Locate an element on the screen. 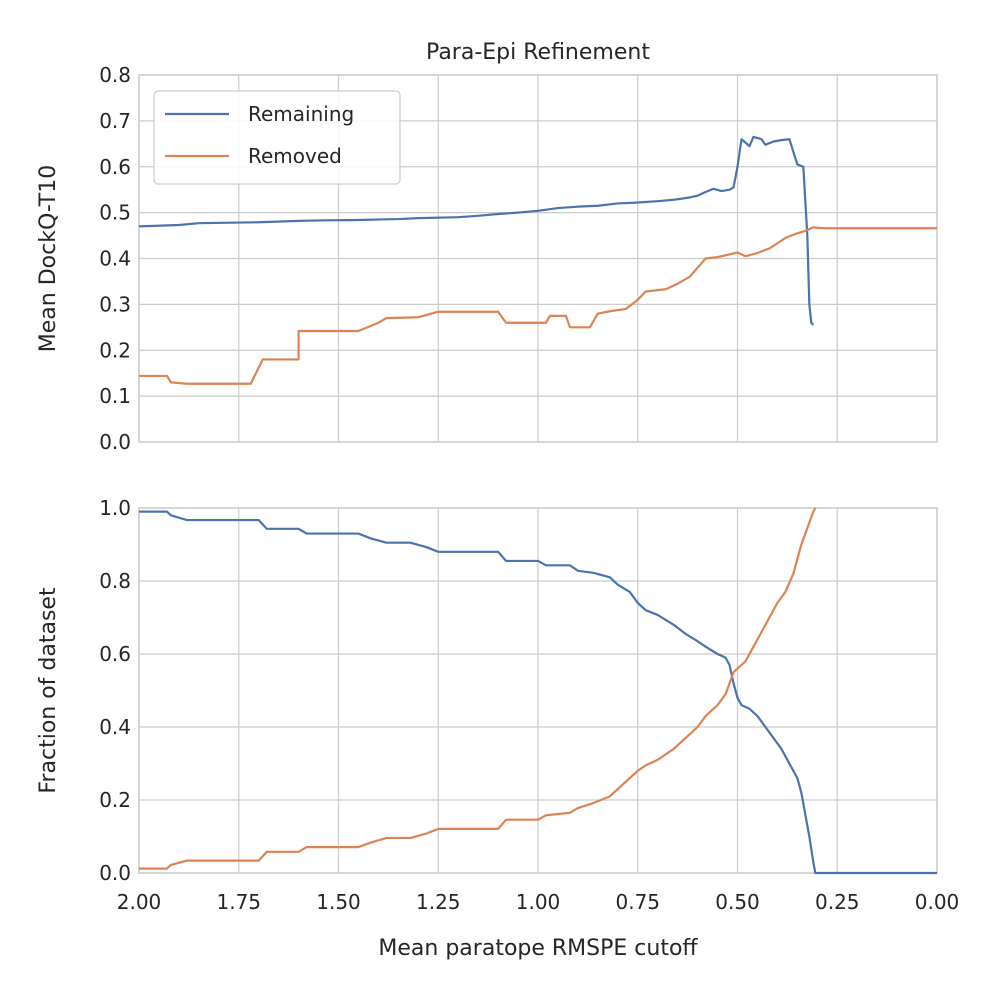  x-tick-label: 1.00 is located at coordinates (538, 902).